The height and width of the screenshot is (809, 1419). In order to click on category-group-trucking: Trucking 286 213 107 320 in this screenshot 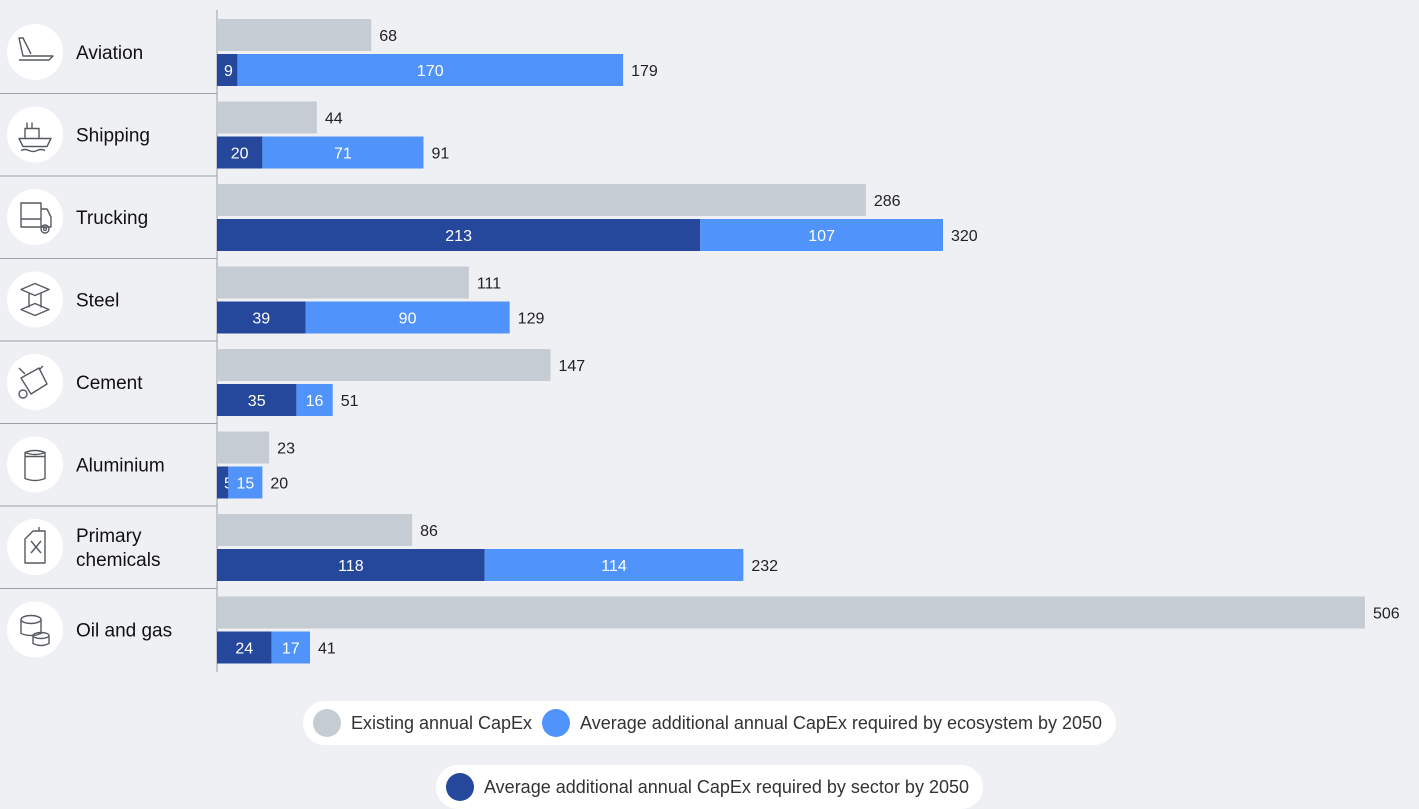, I will do `click(489, 213)`.